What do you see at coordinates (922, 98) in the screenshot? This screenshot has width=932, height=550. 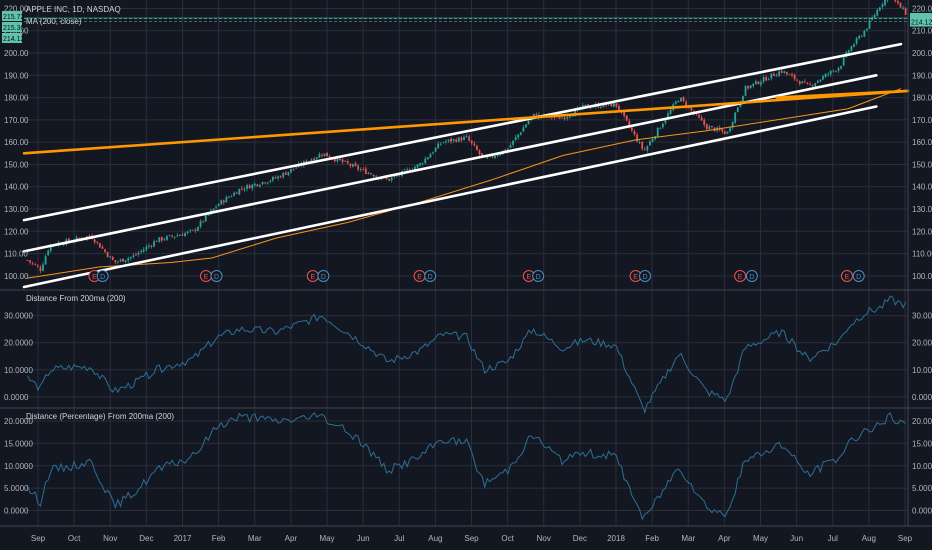 I see `y-tick-label-right: 180.00` at bounding box center [922, 98].